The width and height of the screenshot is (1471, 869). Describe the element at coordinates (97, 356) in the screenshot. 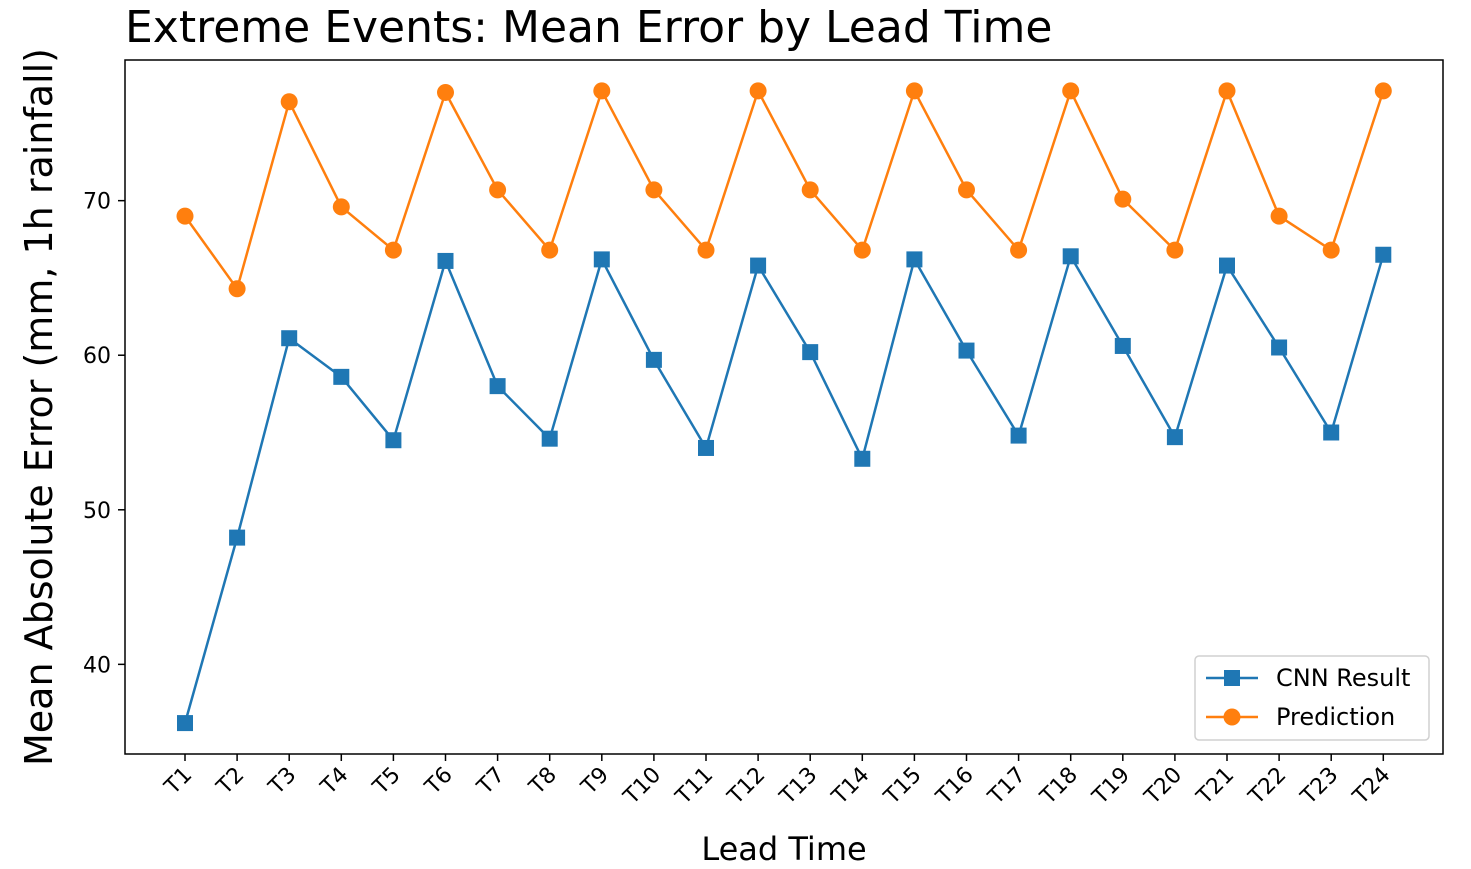

I see `y-tick-label: 60` at that location.